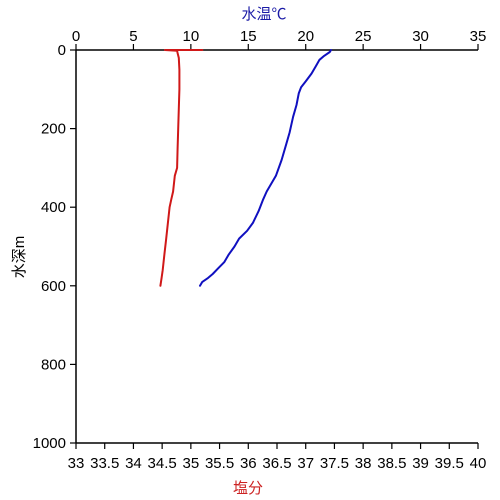 This screenshot has width=500, height=500. What do you see at coordinates (420, 36) in the screenshot?
I see `top-tick-label: 30` at bounding box center [420, 36].